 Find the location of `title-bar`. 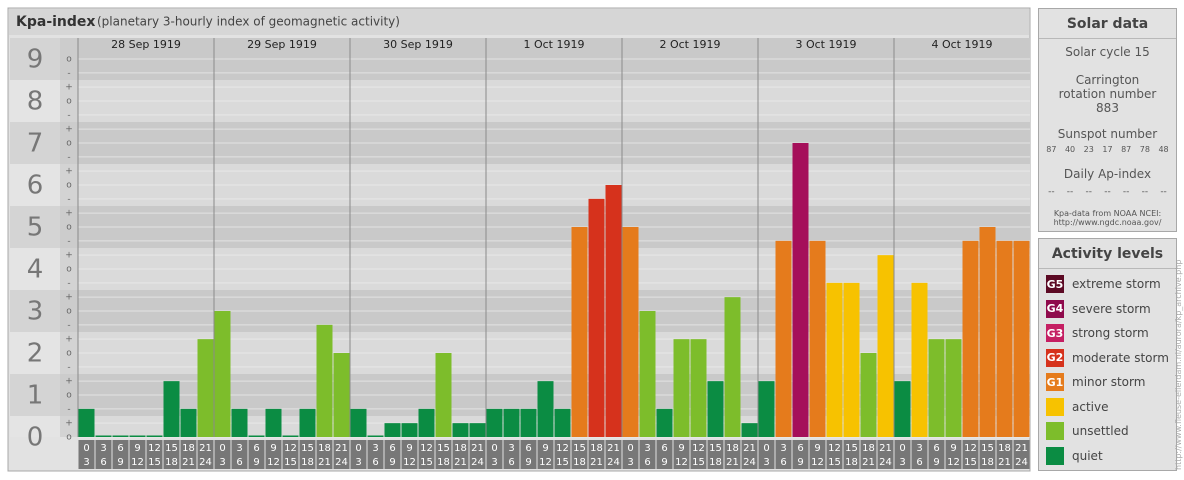

title-bar is located at coordinates (519, 22).